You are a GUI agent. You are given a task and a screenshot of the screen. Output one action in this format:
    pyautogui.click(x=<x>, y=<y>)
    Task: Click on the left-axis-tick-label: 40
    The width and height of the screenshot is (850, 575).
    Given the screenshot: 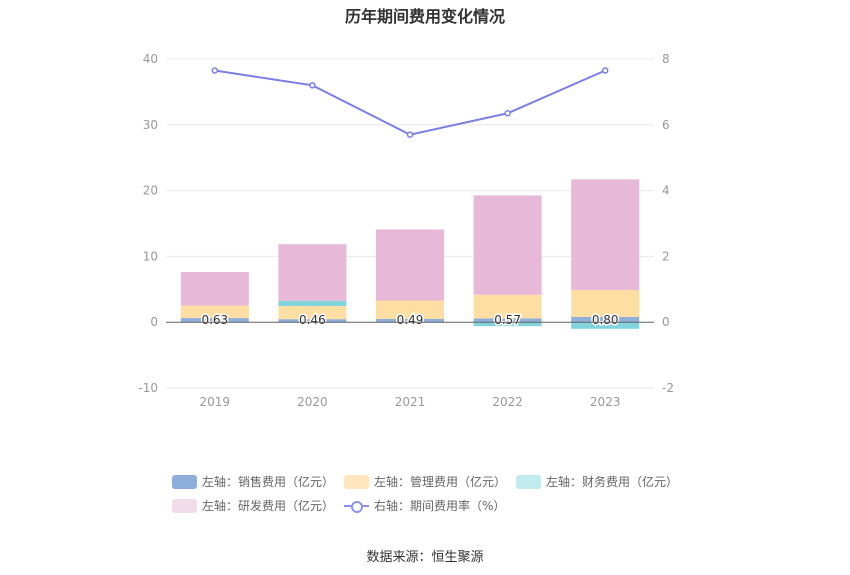 What is the action you would take?
    pyautogui.click(x=150, y=59)
    